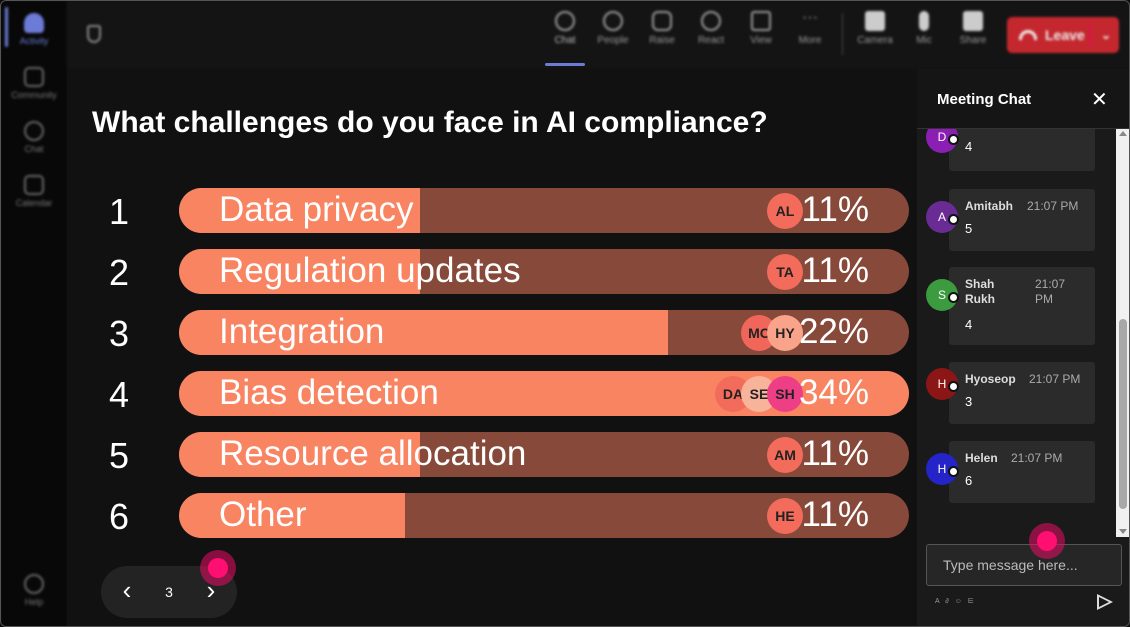  What do you see at coordinates (34, 95) in the screenshot?
I see `rail-item-label: Community` at bounding box center [34, 95].